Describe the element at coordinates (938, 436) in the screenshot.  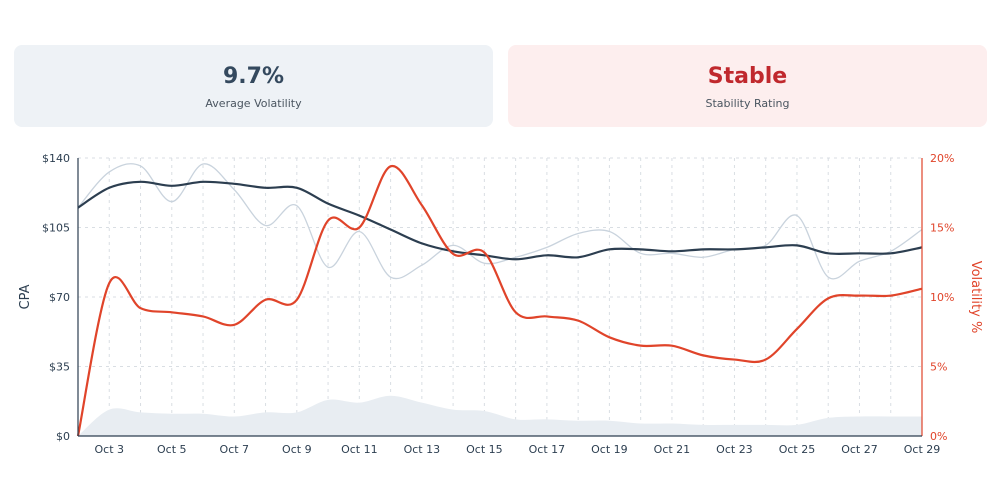
I see `right-axis-tick-label: 0%` at that location.